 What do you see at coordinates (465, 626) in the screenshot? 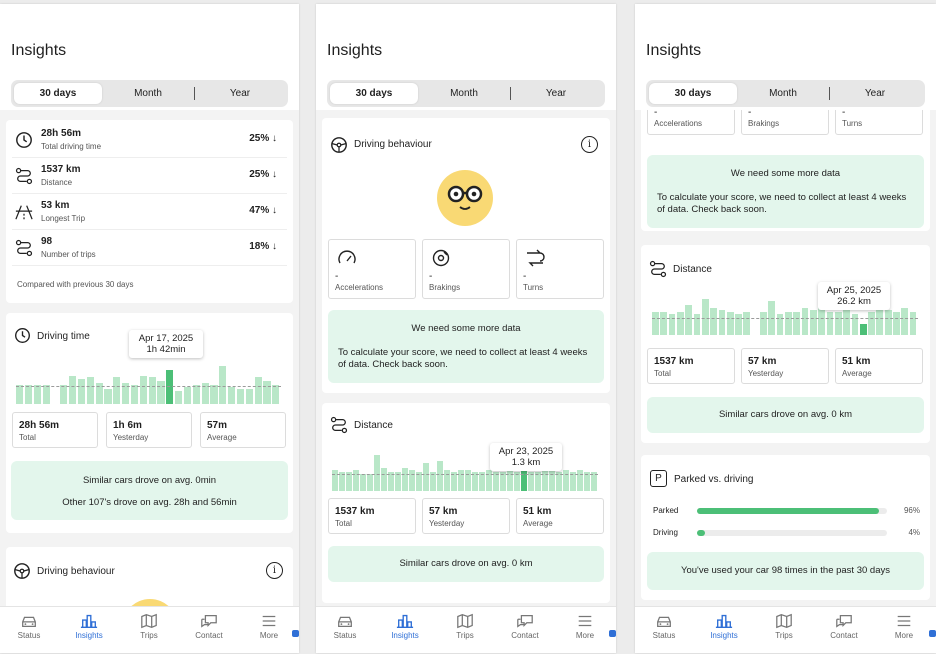
I see `nav-trips: Trips` at bounding box center [465, 626].